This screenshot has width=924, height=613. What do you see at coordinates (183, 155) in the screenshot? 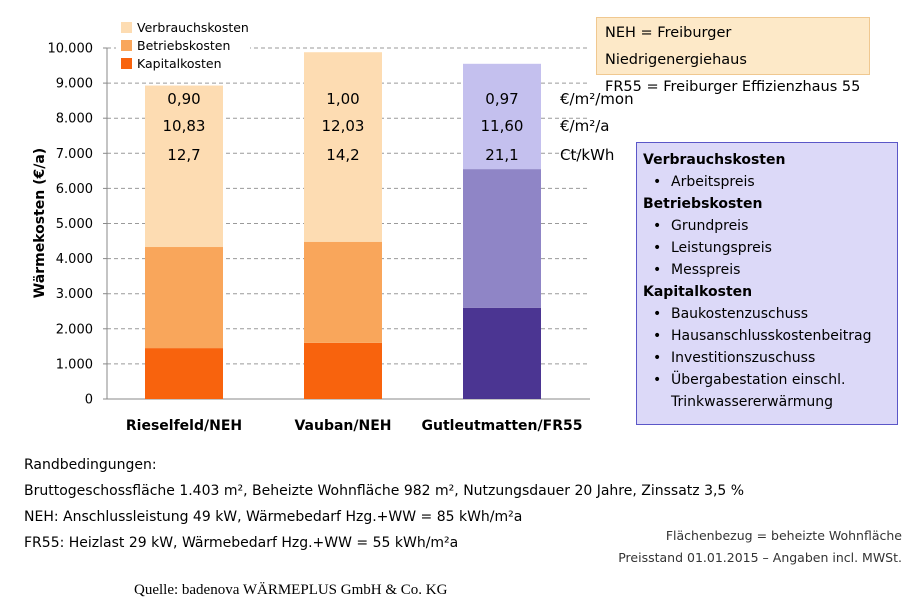
I see `bar-value-label: 12,7` at bounding box center [183, 155].